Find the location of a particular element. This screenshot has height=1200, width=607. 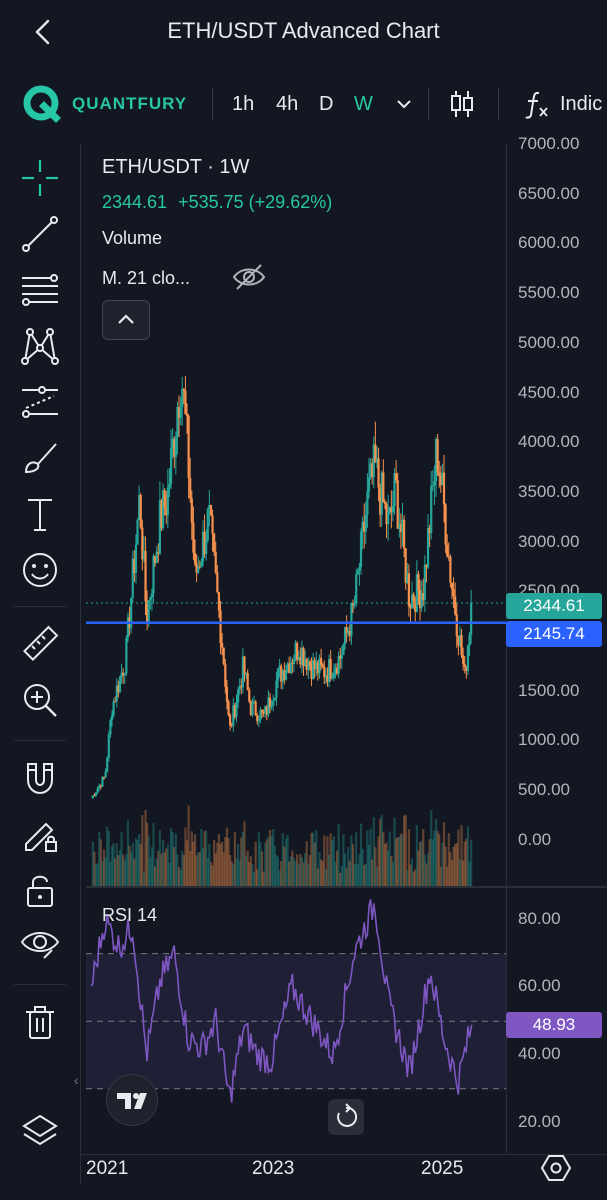

lock-drawing-icon is located at coordinates (40, 834).